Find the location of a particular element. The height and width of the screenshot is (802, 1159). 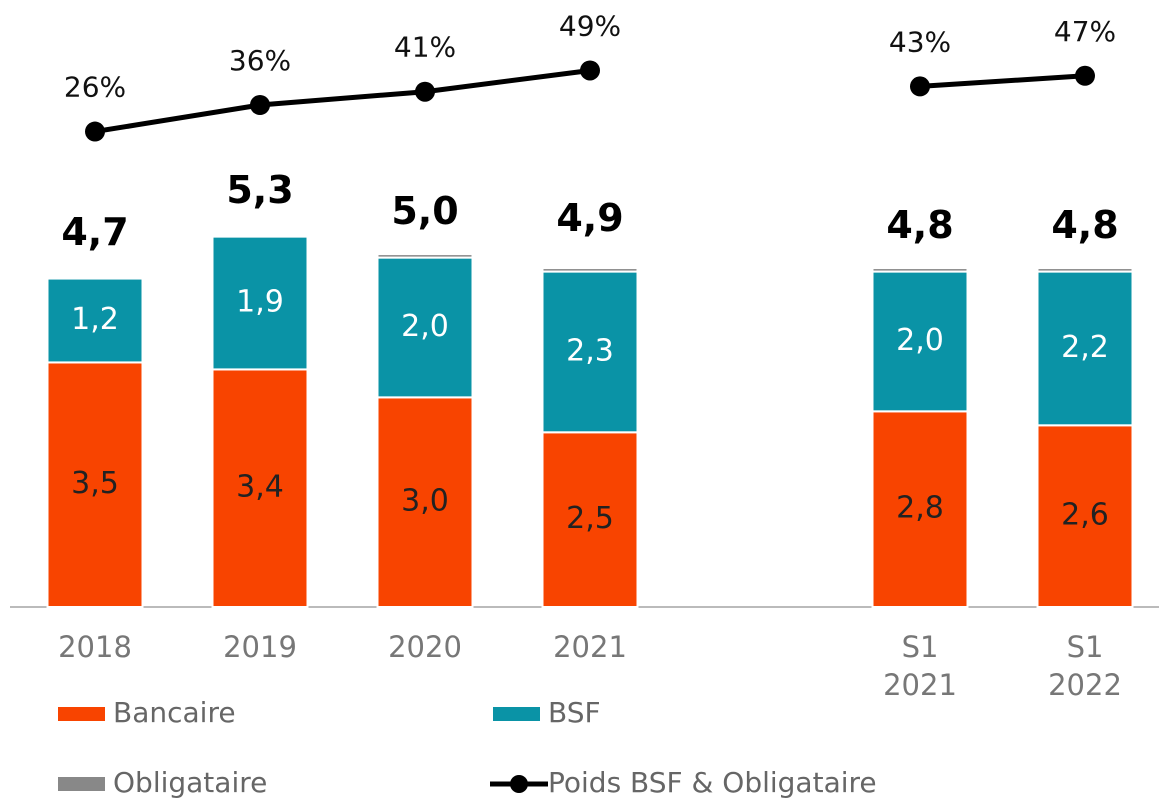

value-label: 2,6 is located at coordinates (1085, 515).